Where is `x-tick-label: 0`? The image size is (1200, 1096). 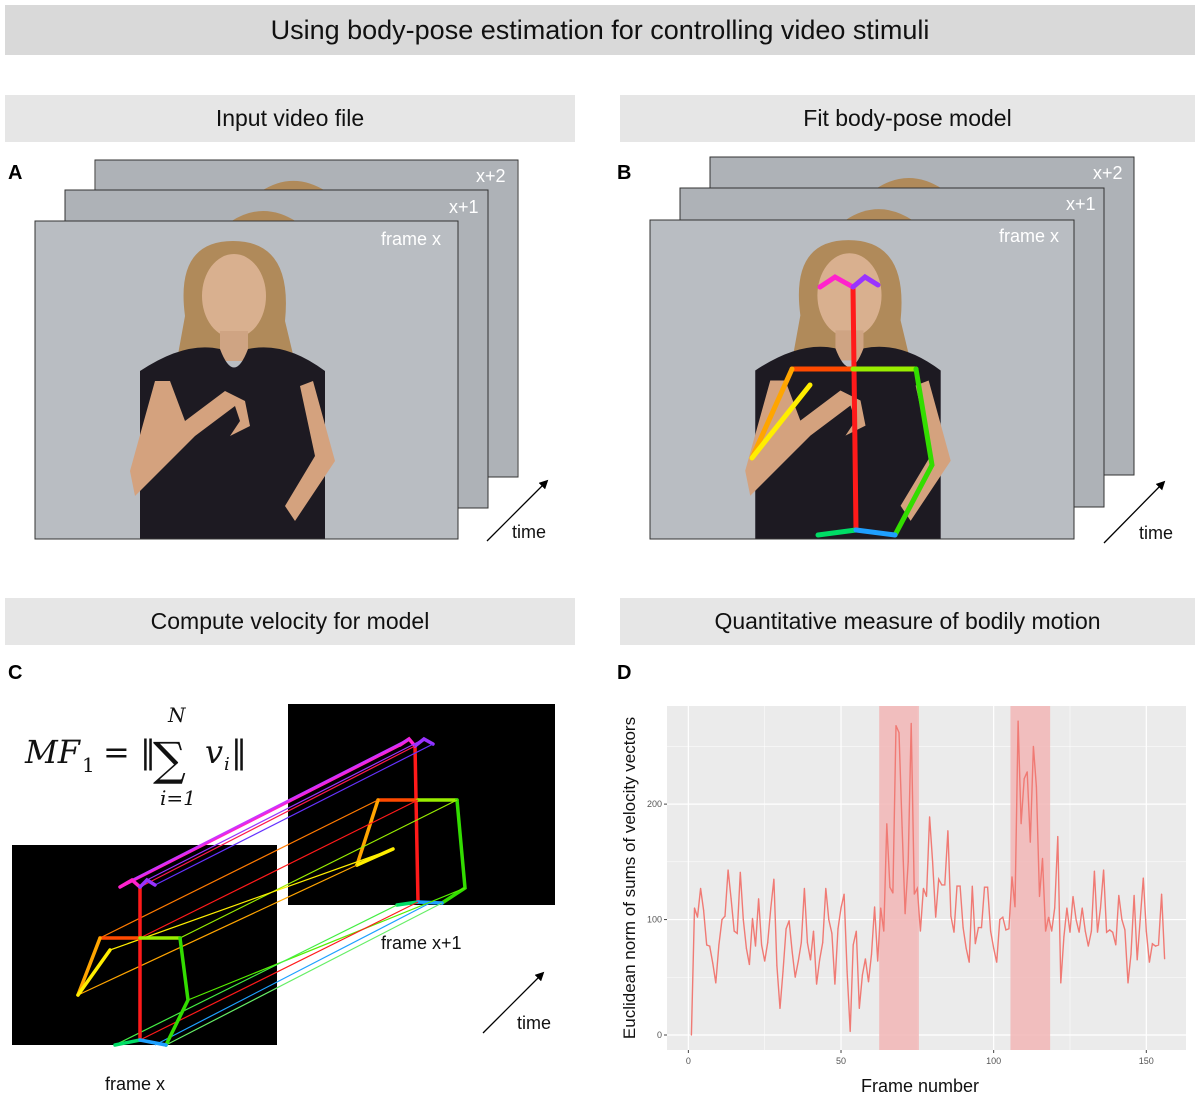 x-tick-label: 0 is located at coordinates (688, 1061).